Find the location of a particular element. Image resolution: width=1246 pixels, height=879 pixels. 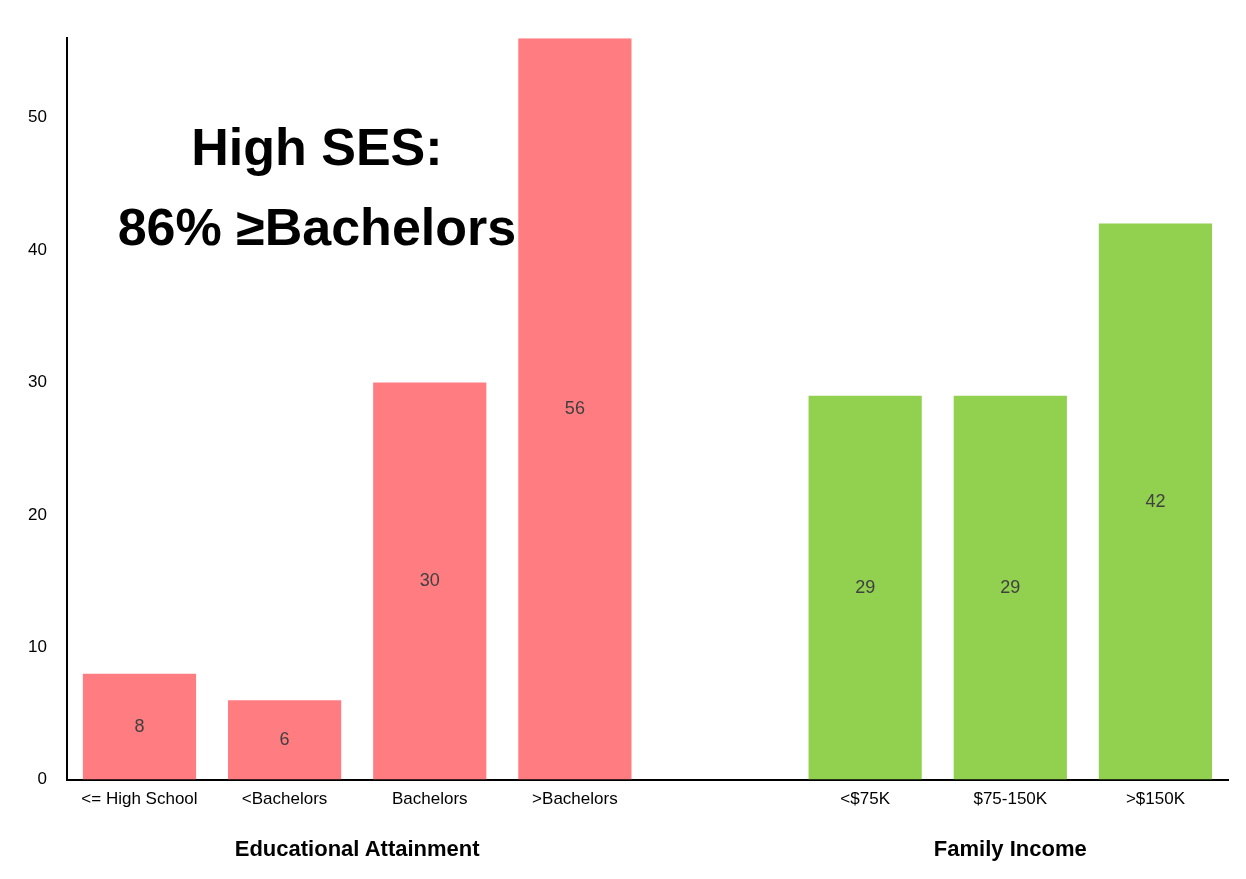

x-tick-label: >$150K is located at coordinates (1155, 799).